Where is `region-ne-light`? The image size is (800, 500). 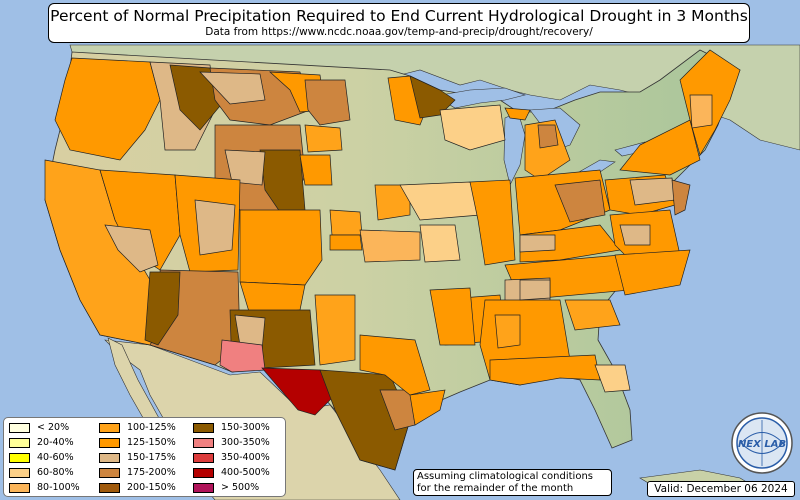
region-ne-light is located at coordinates (701, 111).